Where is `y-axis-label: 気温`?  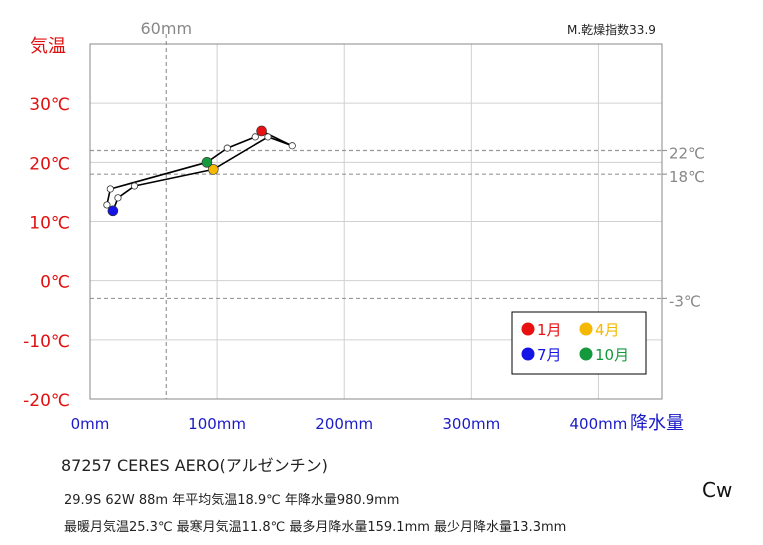 y-axis-label: 気温 is located at coordinates (48, 46).